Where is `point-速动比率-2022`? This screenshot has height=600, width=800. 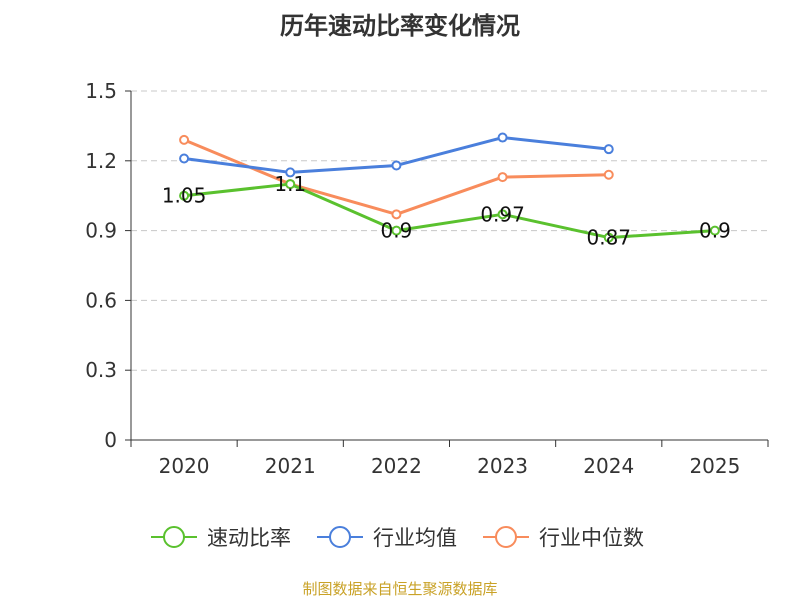 point-速动比率-2022 is located at coordinates (396, 230).